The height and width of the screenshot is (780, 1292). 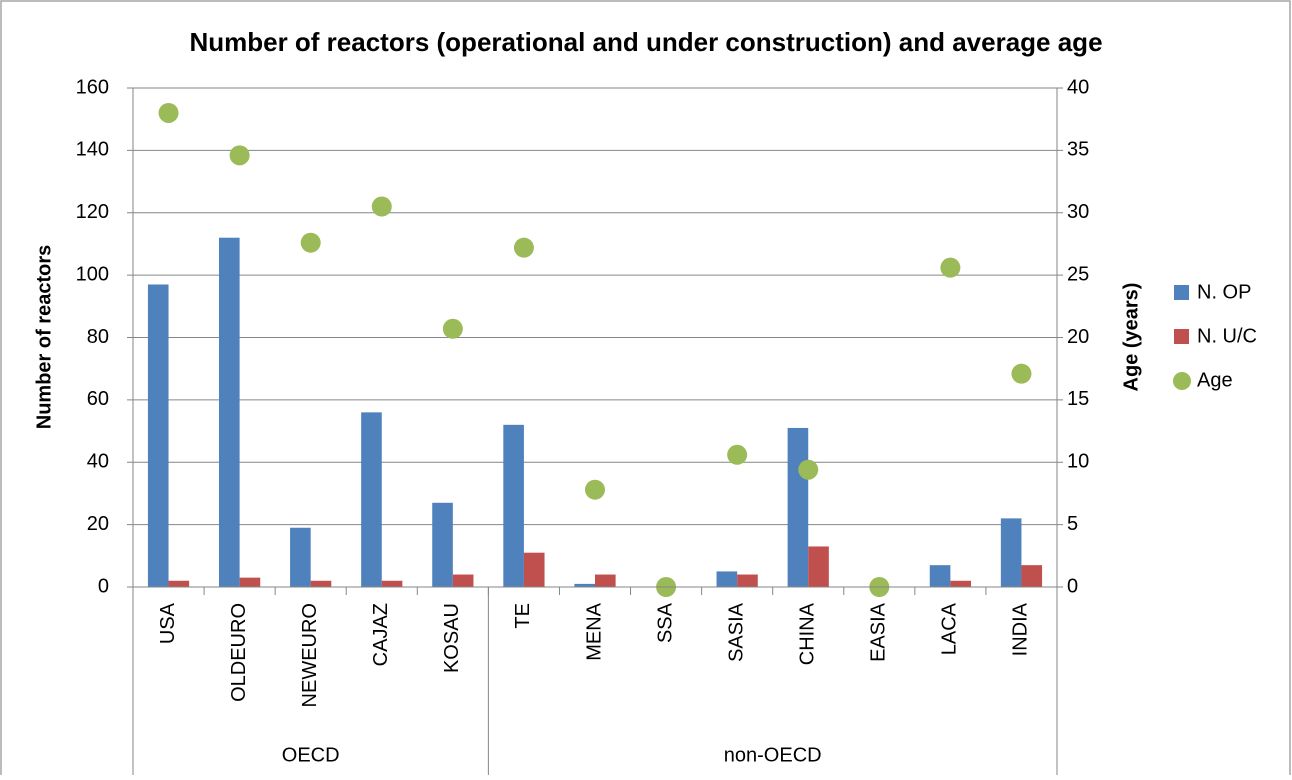 What do you see at coordinates (98, 524) in the screenshot?
I see `y-tick-label: 20` at bounding box center [98, 524].